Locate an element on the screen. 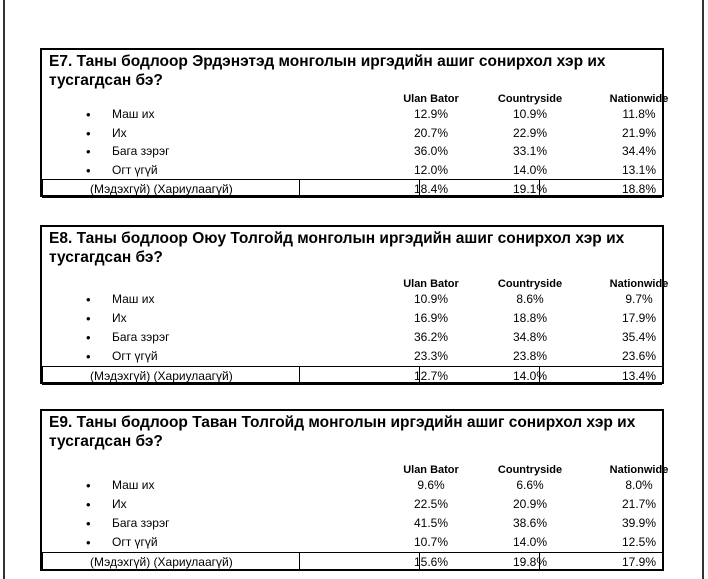 This screenshot has width=708, height=579. answer-row: • Их 16.9% 18.8% 17.9% is located at coordinates (352, 318).